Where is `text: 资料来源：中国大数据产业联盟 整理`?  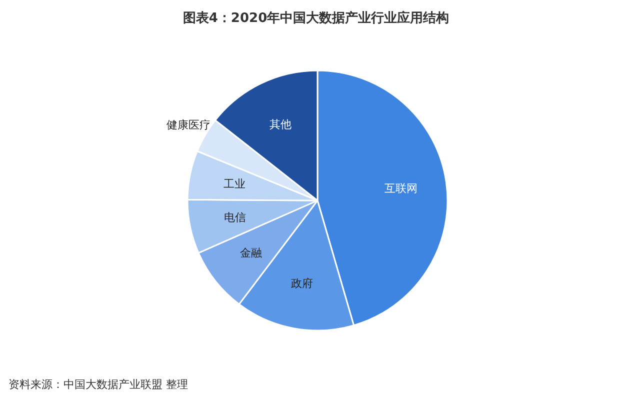 text: 资料来源：中国大数据产业联盟 整理 is located at coordinates (98, 384).